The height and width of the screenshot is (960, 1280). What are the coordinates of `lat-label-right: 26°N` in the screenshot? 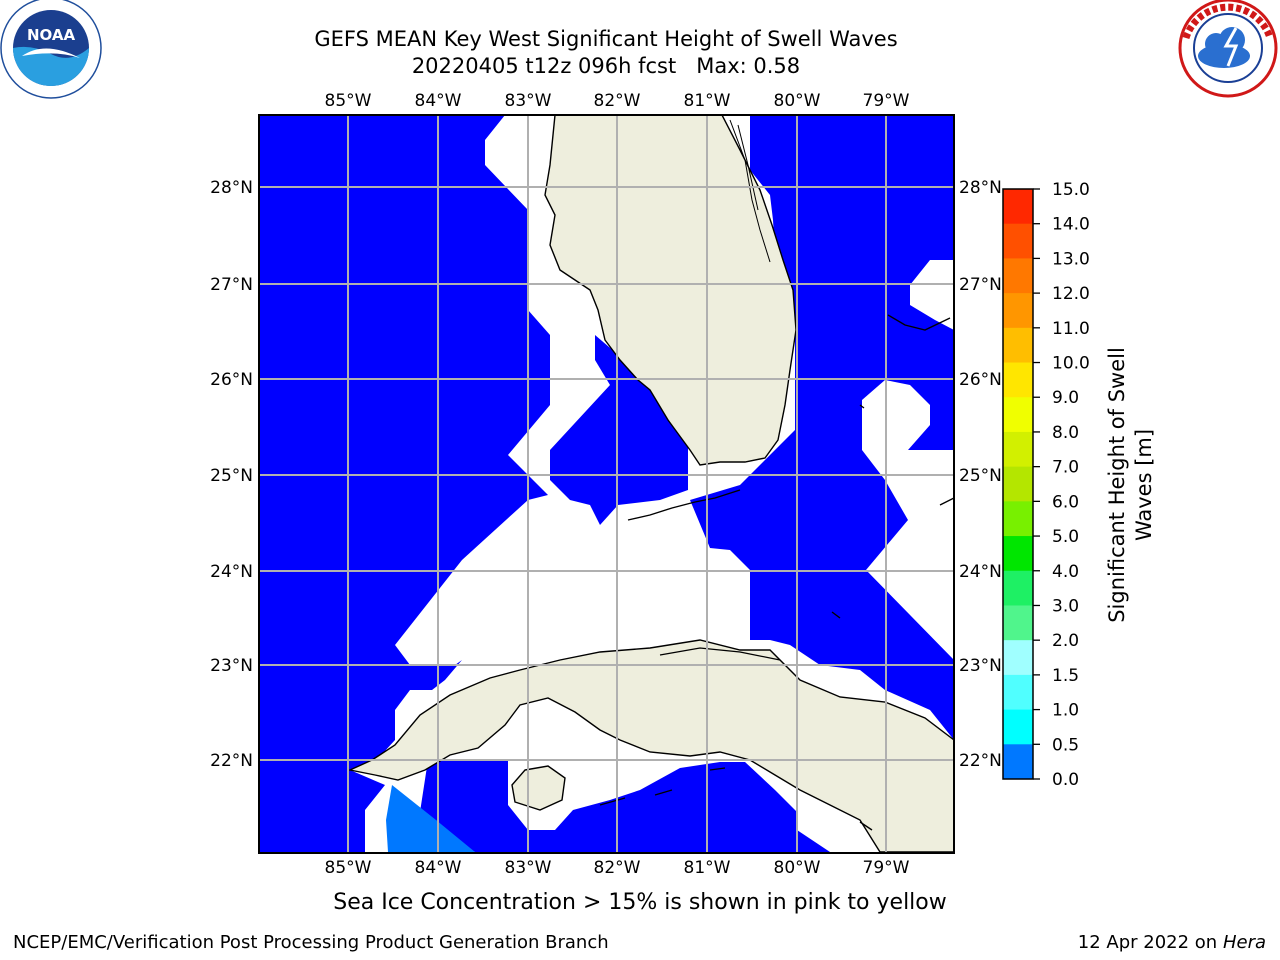 It's located at (980, 380).